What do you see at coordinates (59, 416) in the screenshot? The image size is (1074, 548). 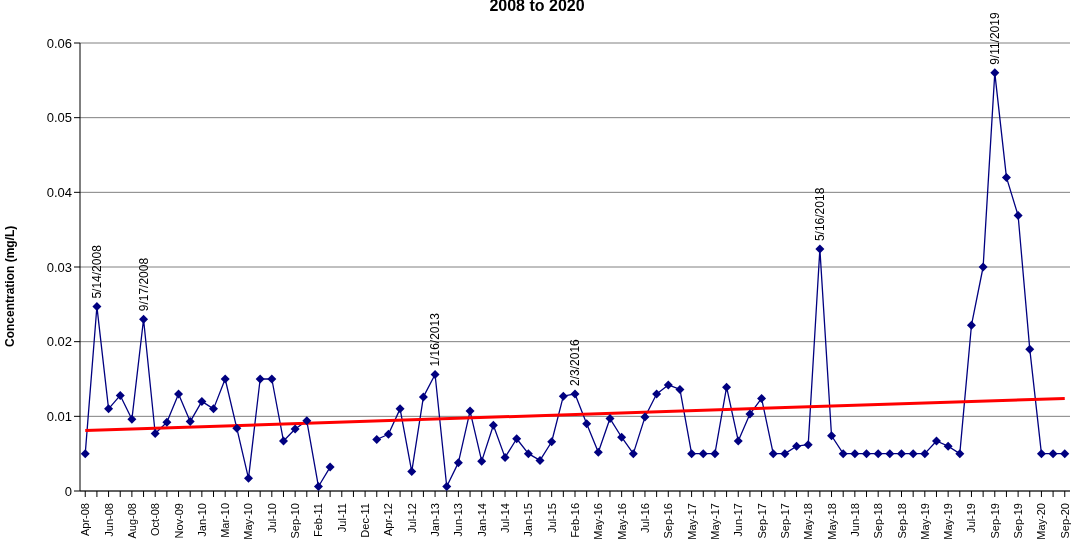 I see `y-tick-label: 0.01` at bounding box center [59, 416].